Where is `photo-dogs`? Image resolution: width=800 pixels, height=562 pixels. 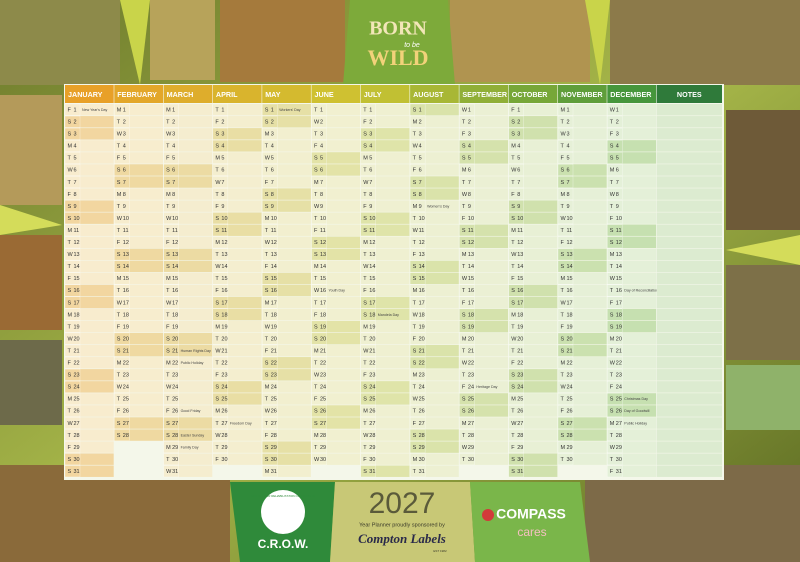 photo-dogs is located at coordinates (763, 312).